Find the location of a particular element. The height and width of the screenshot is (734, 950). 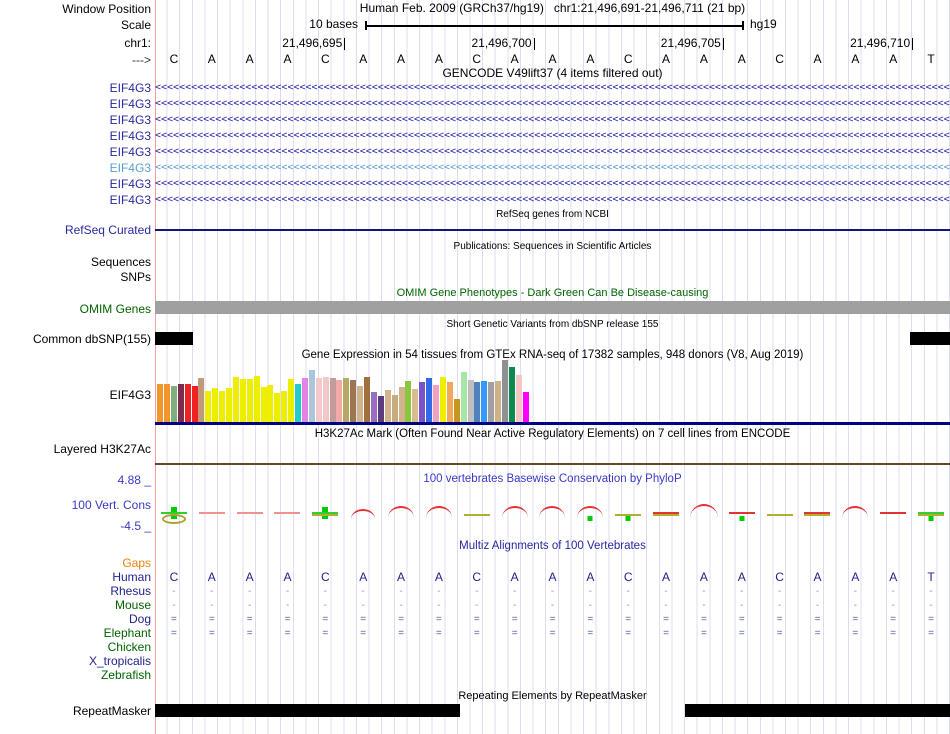

multiz-track-title: Multiz Alignments of 100 Vertebrates is located at coordinates (552, 546).